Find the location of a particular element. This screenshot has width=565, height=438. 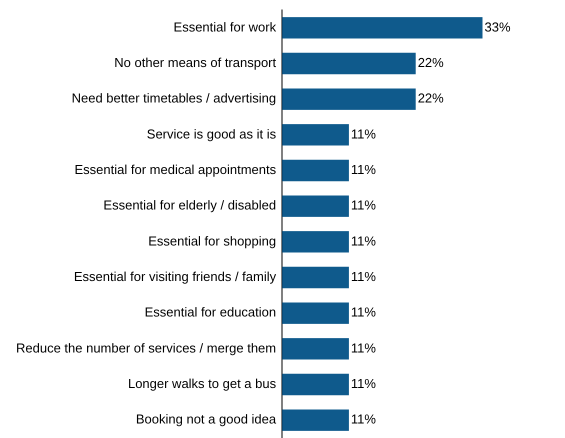

y-tick-label: Need better timetables / advertising is located at coordinates (174, 98).